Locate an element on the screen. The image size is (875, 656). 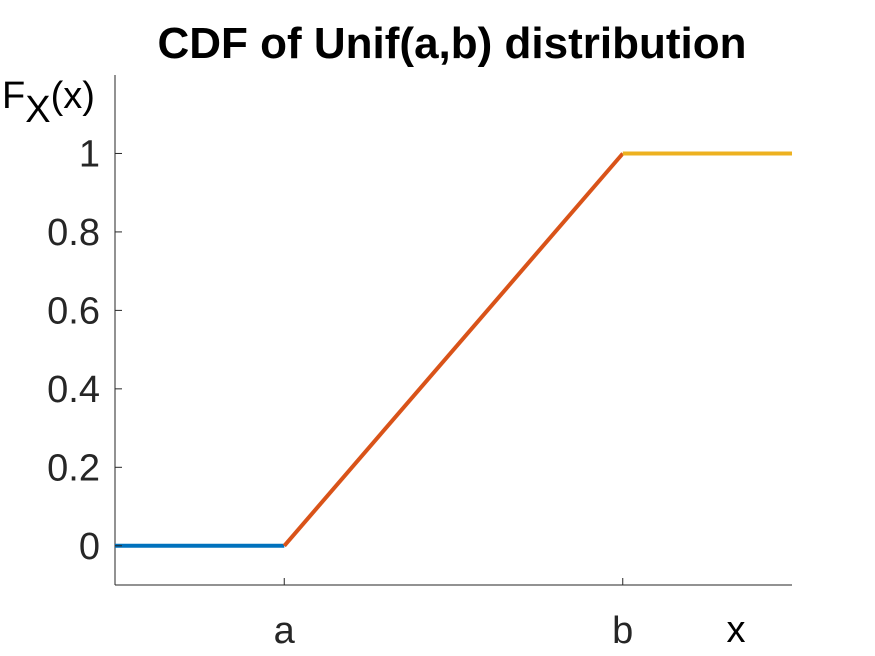
y-axis-label-suffix: (x) is located at coordinates (73, 96).